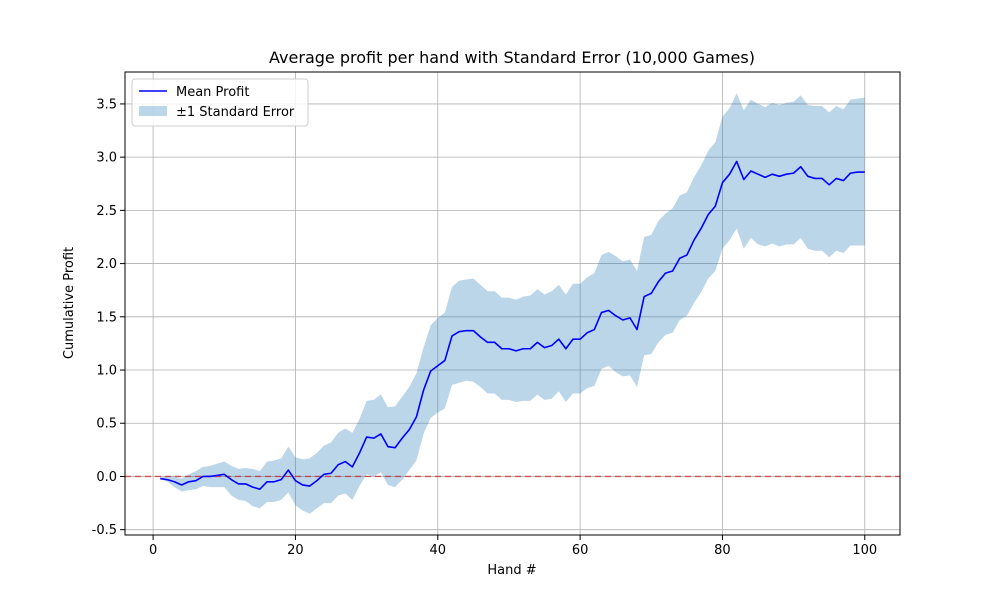 The image size is (1000, 600). What do you see at coordinates (153, 111) in the screenshot?
I see `legend-band-swatch` at bounding box center [153, 111].